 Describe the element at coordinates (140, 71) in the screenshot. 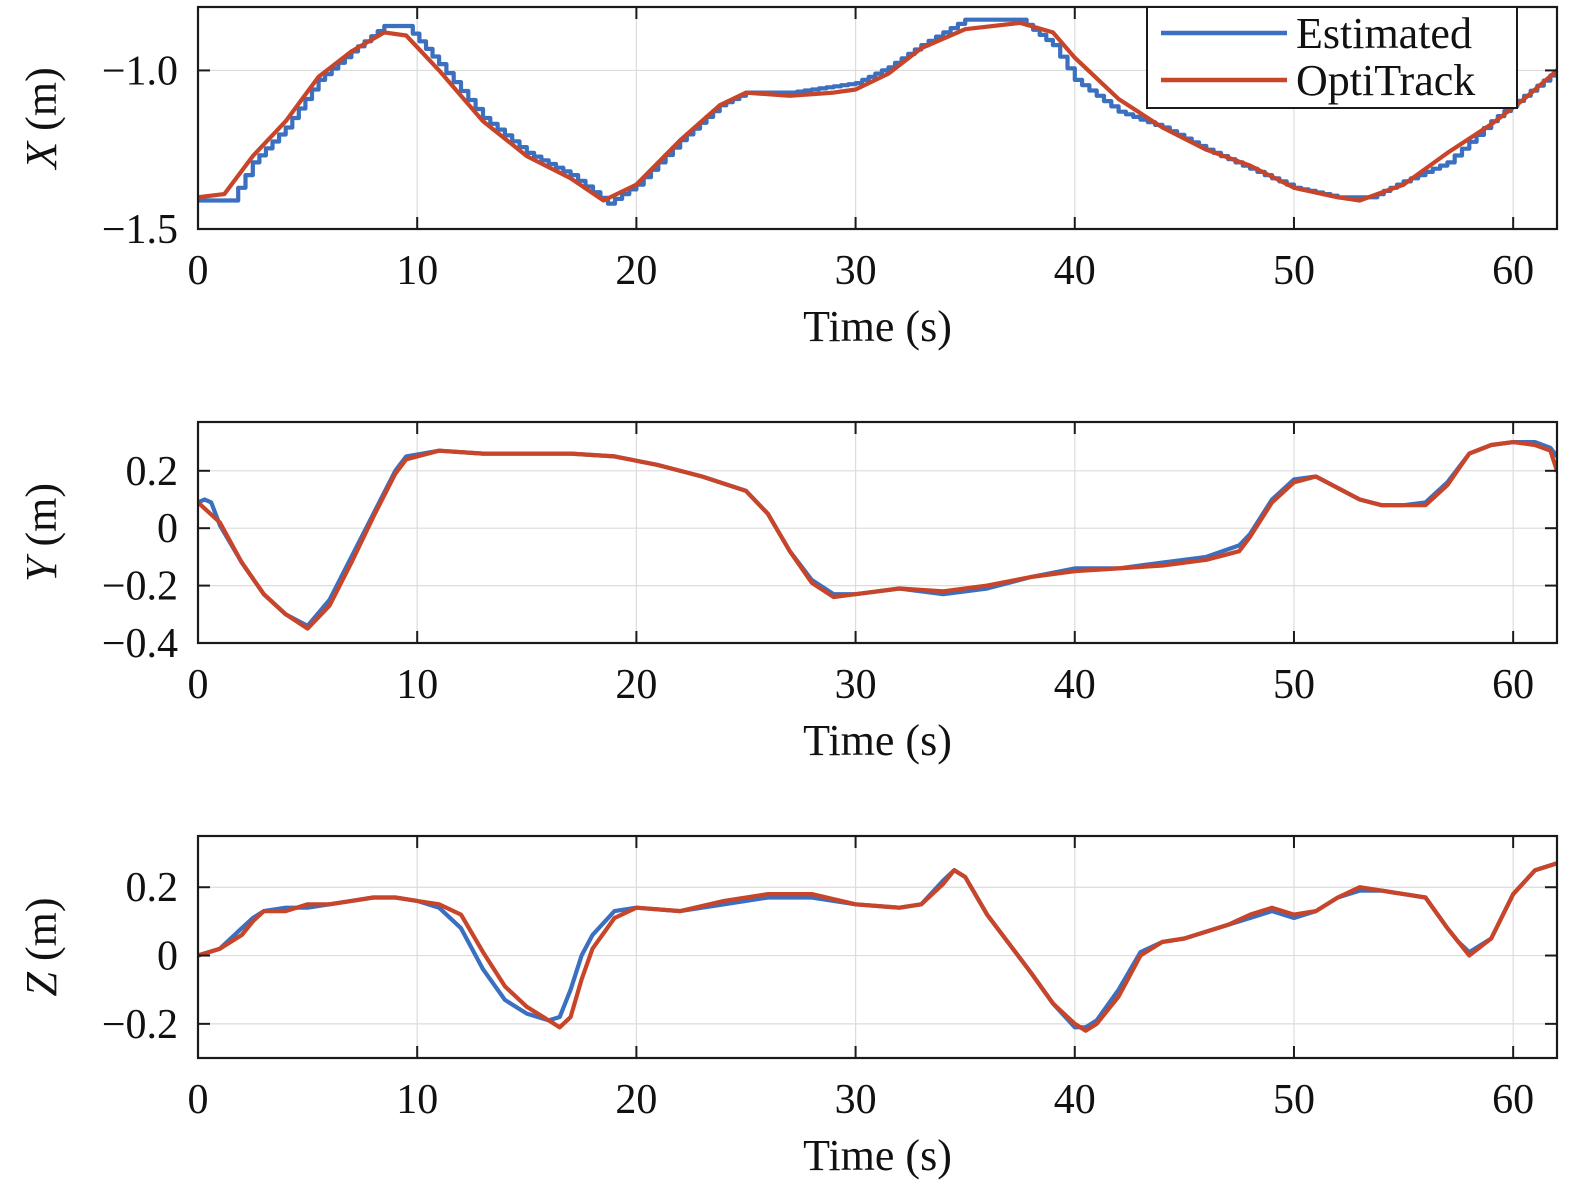

I see `y-tick-label: −1.0` at that location.